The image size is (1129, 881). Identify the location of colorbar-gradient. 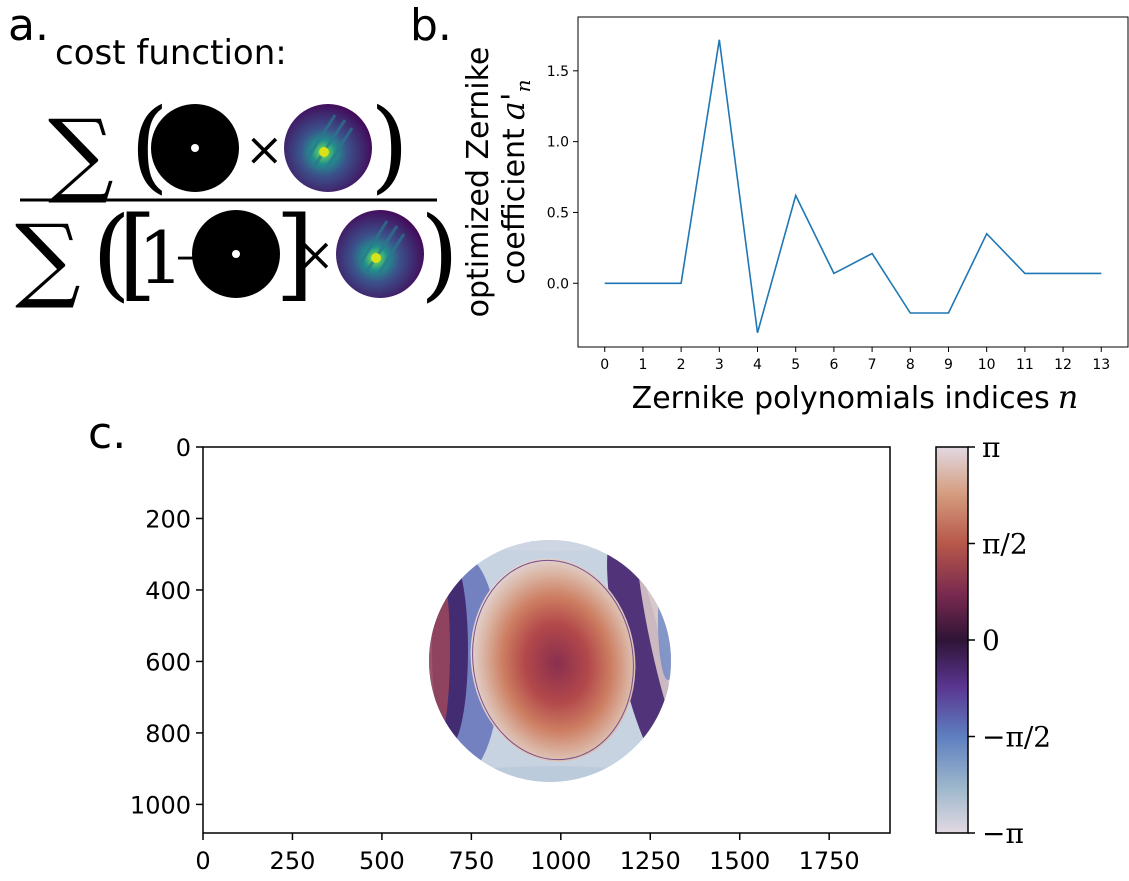
(952, 640).